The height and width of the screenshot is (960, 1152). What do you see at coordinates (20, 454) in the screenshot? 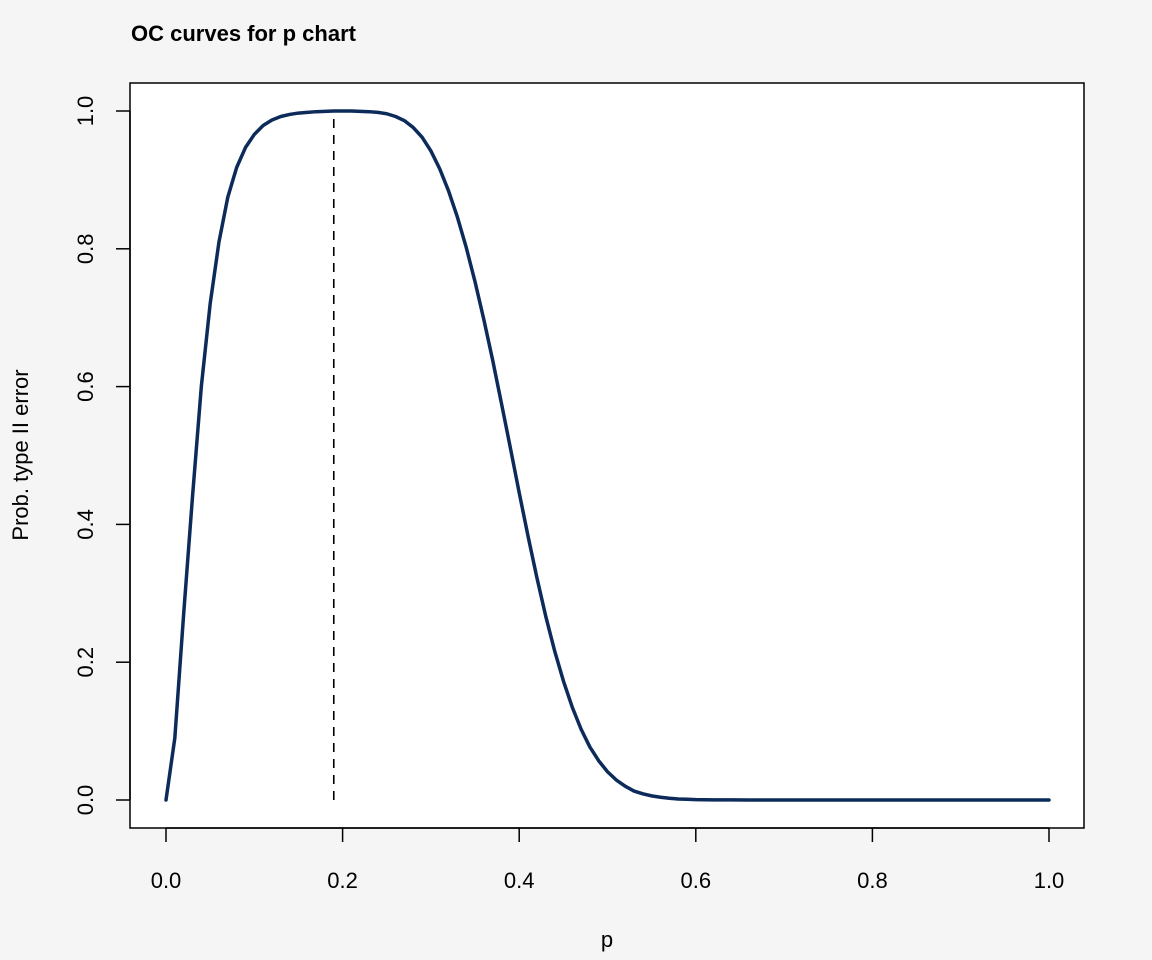
I see `y-axis-label: Prob. type II error` at bounding box center [20, 454].